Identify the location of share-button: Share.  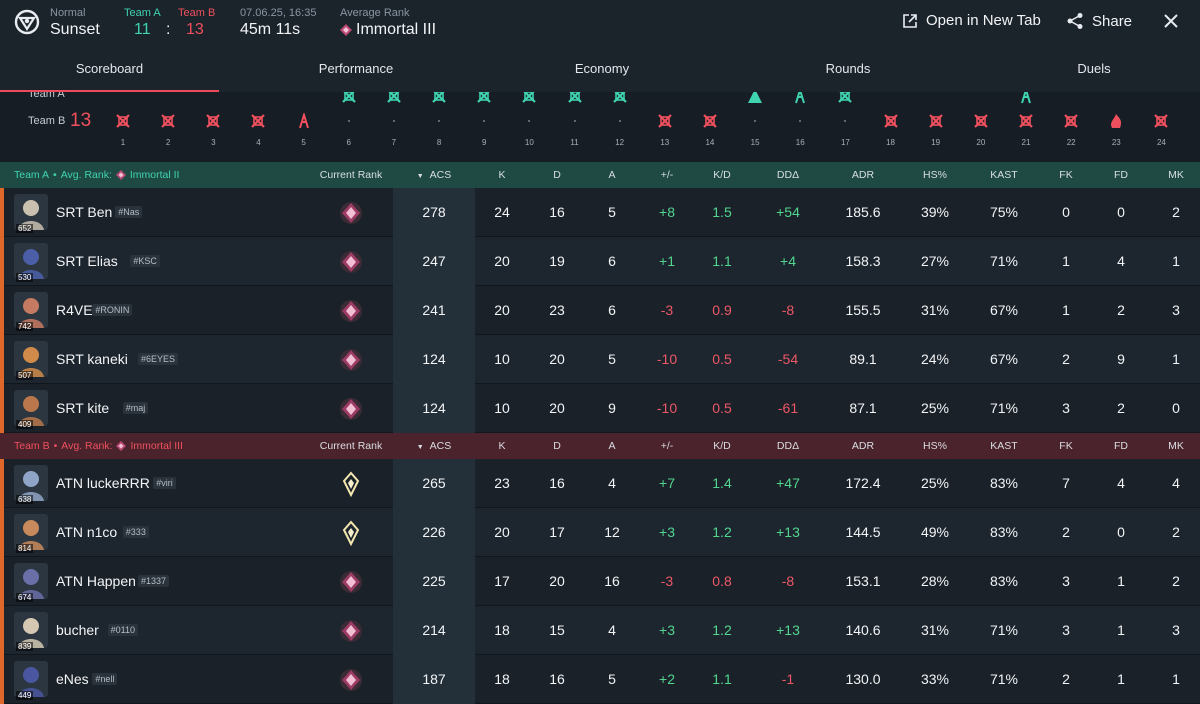
(1099, 21).